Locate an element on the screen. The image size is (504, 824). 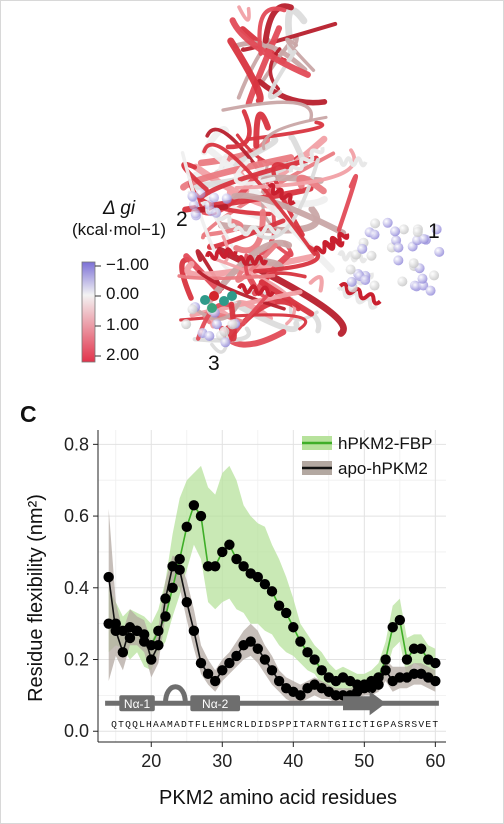
panel-label: C is located at coordinates (28, 414).